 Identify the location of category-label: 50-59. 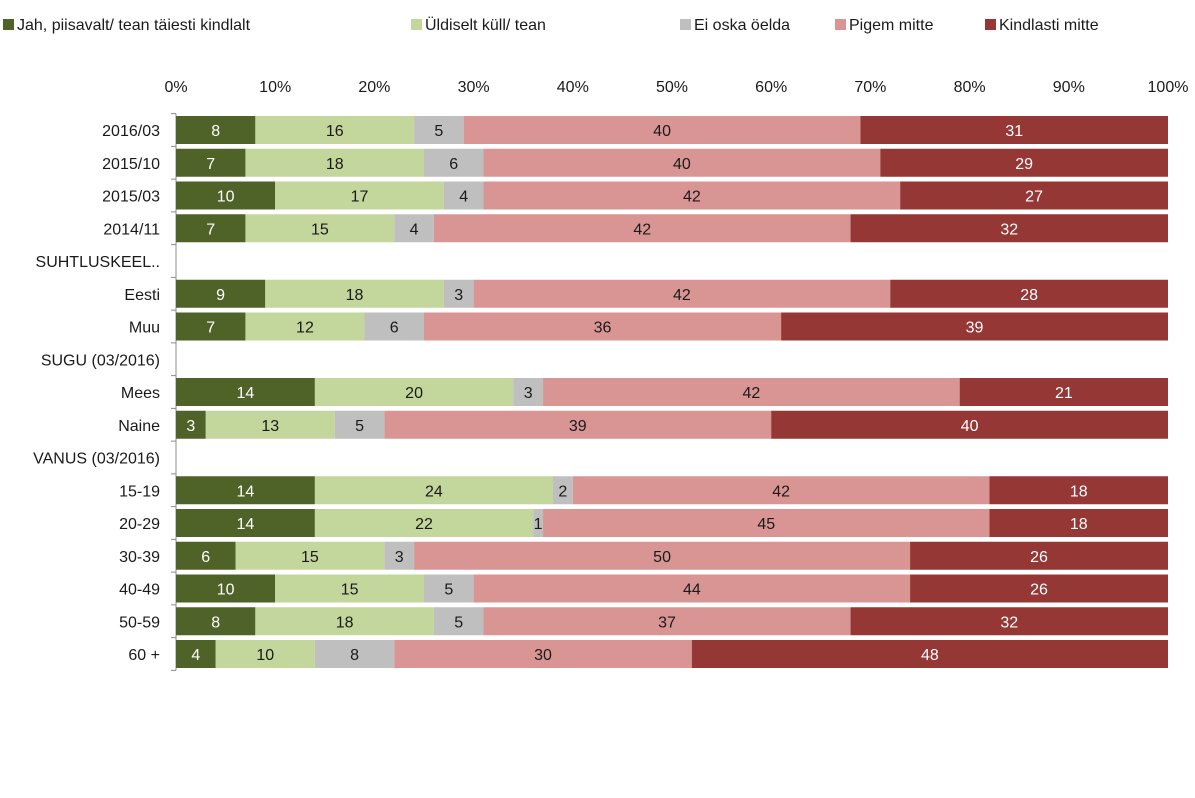
(139, 622).